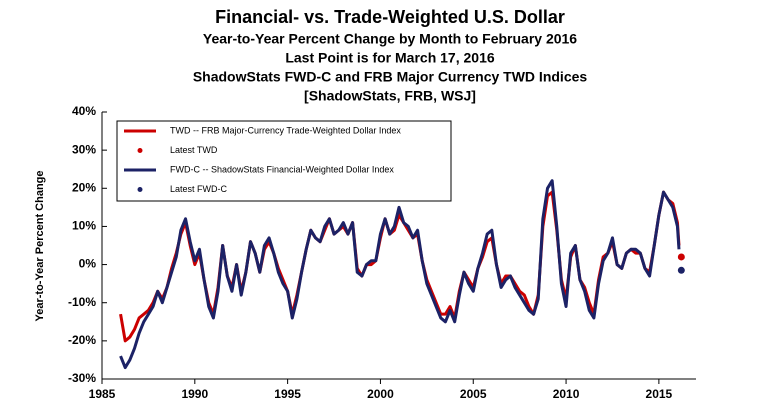 This screenshot has height=407, width=781. What do you see at coordinates (82, 378) in the screenshot?
I see `y-tick-label: -30%` at bounding box center [82, 378].